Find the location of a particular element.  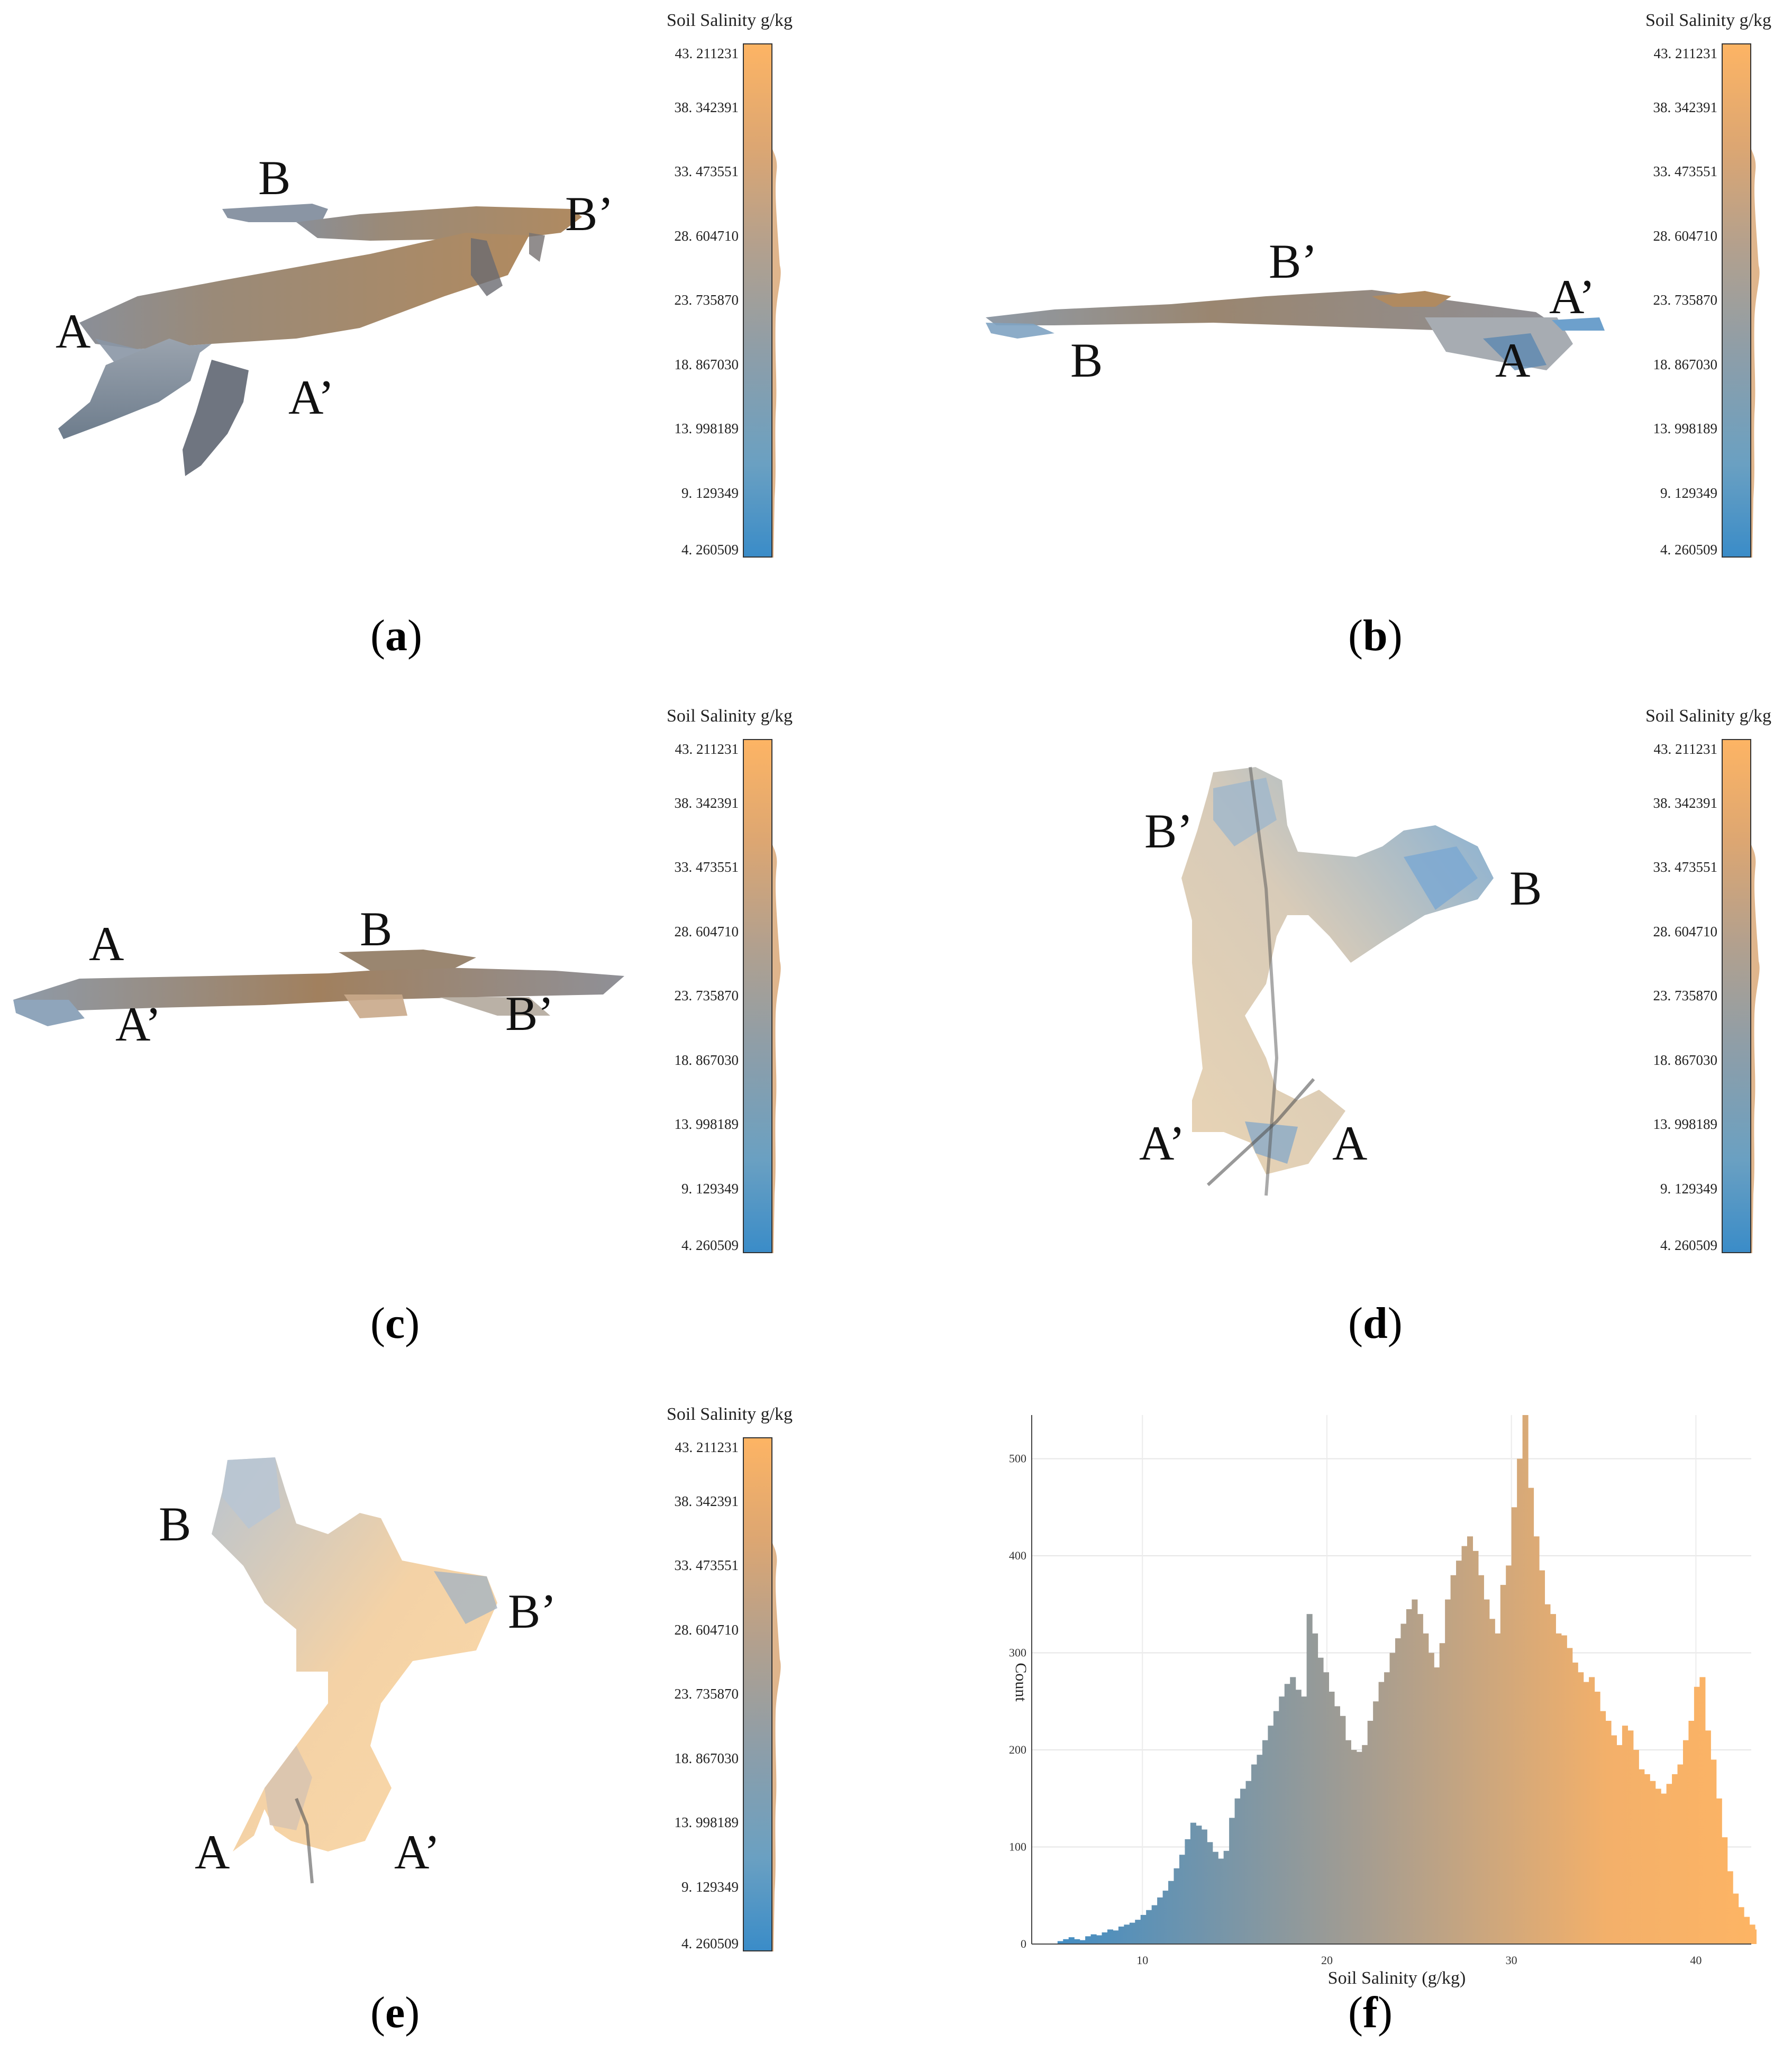

panel-c-caption: (c) is located at coordinates (395, 1323).